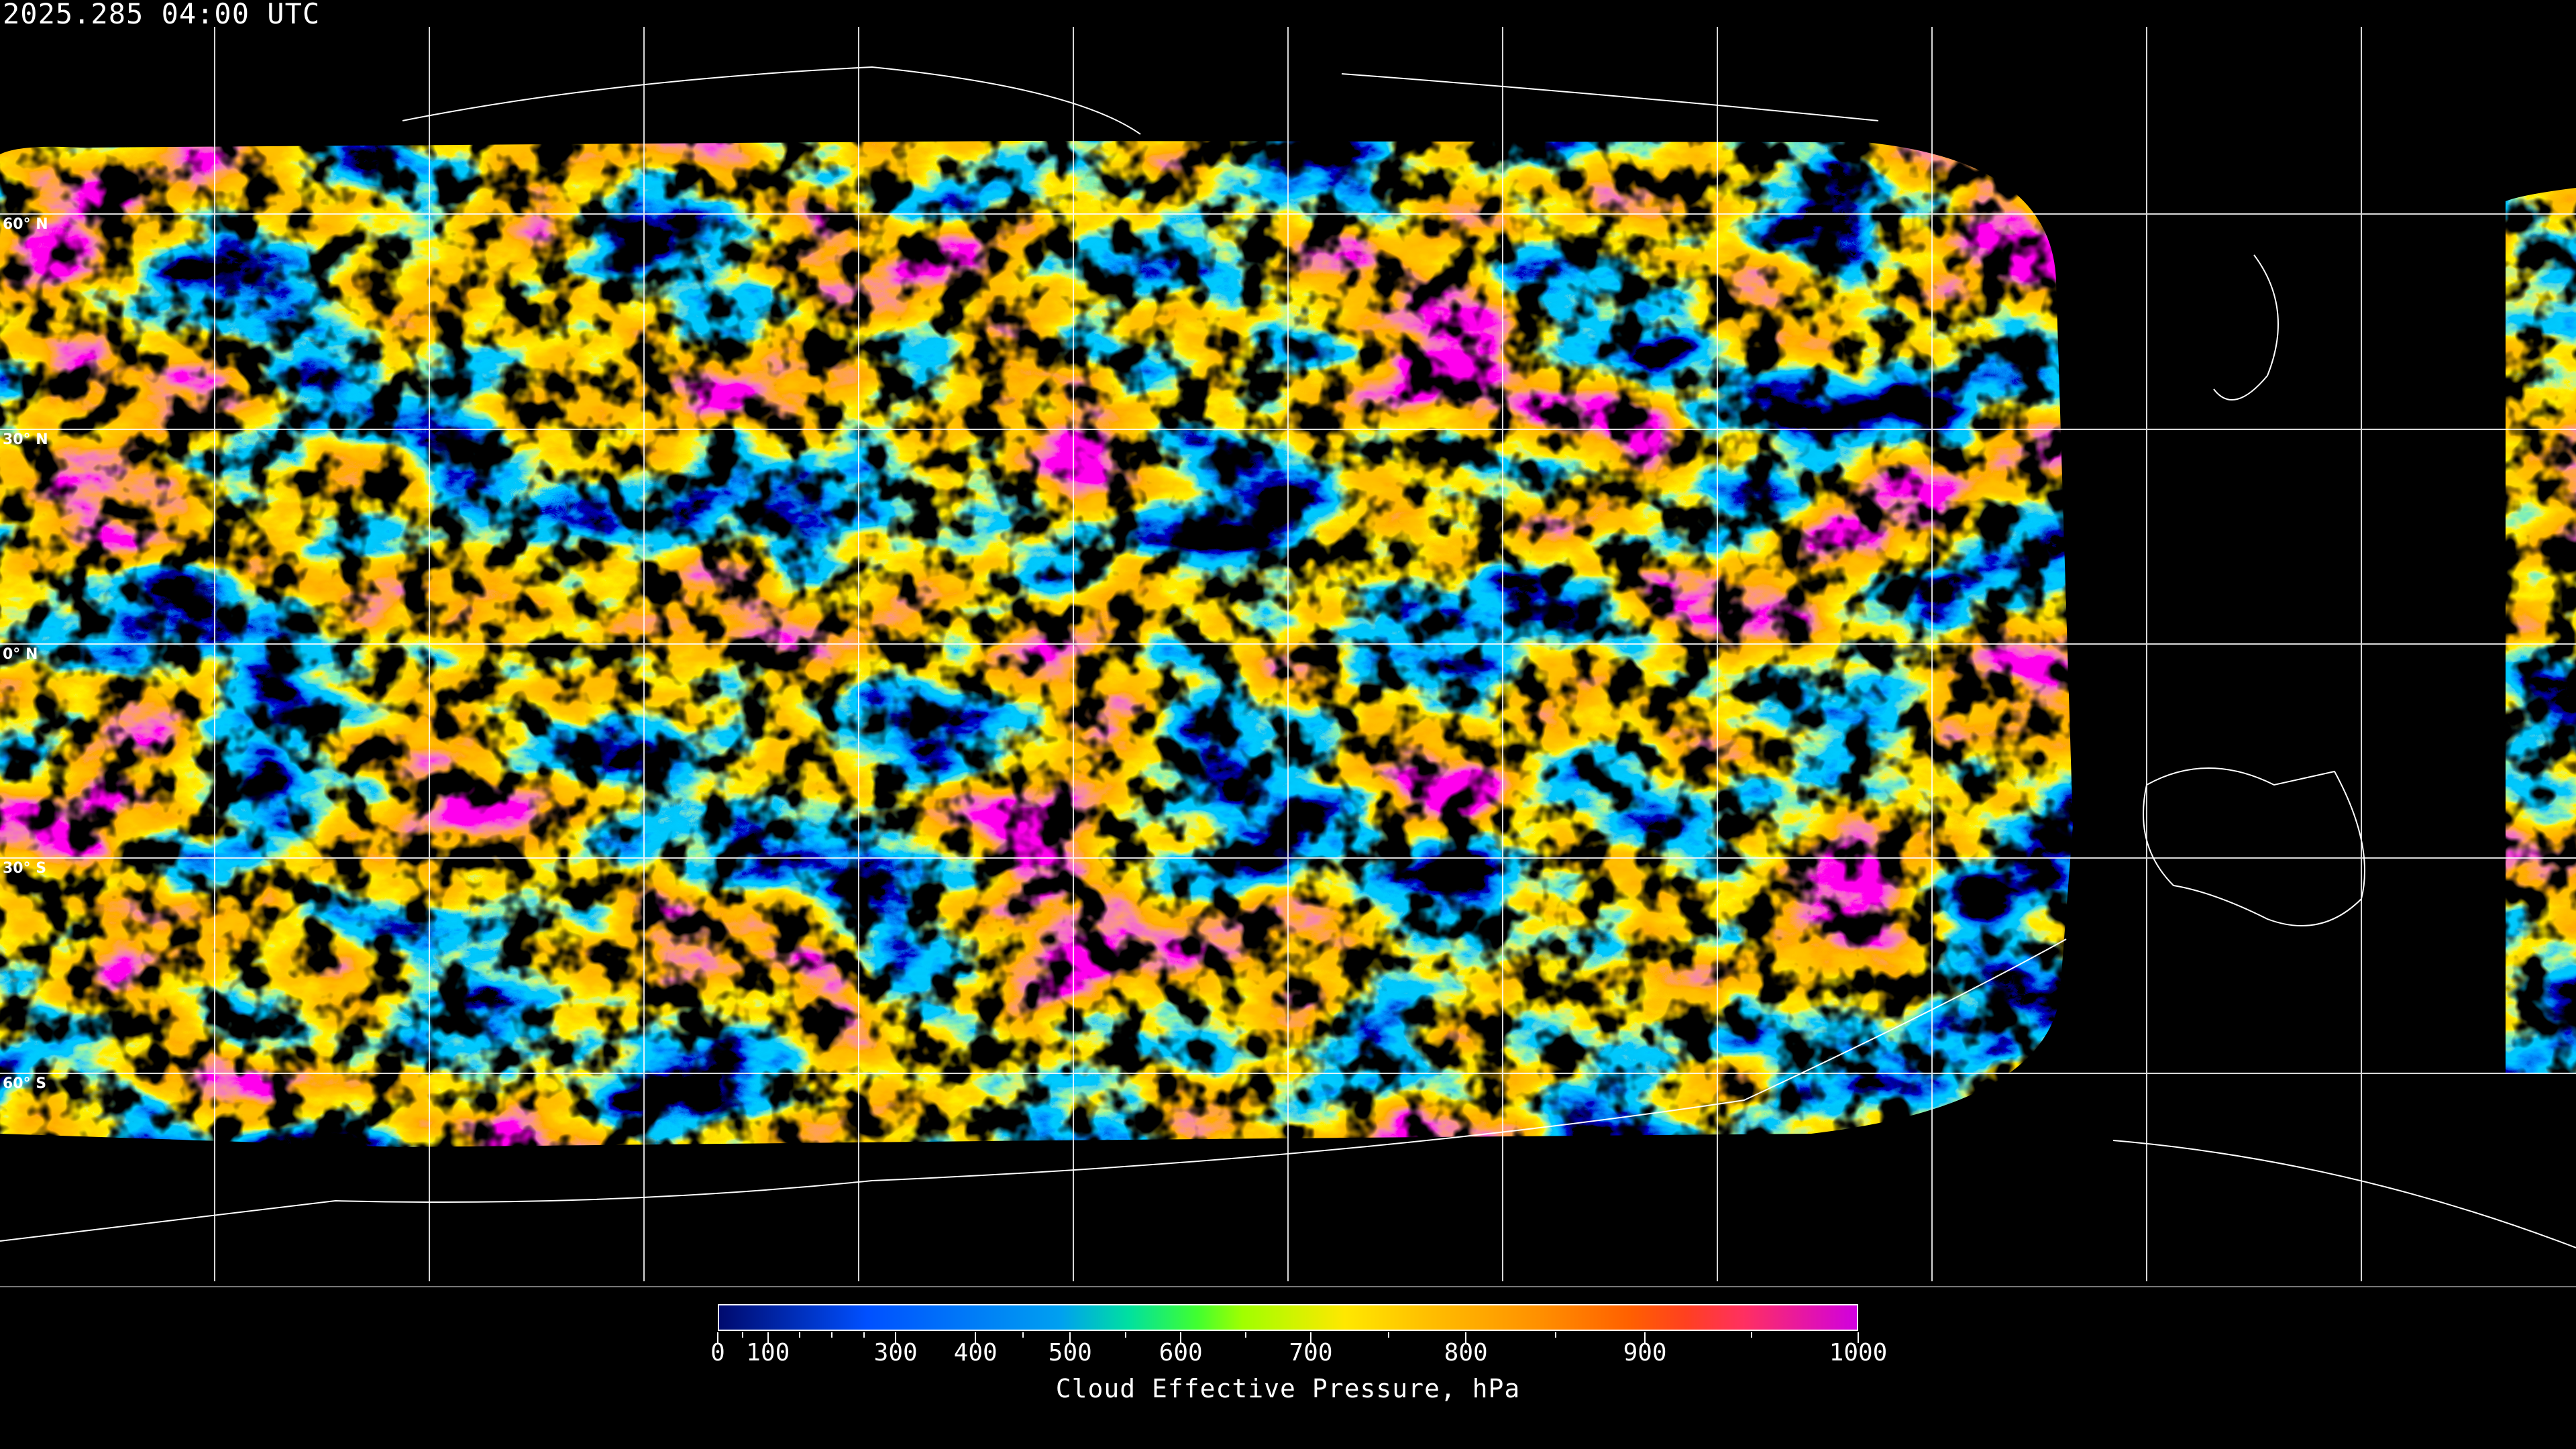 The width and height of the screenshot is (2576, 1449). Describe the element at coordinates (768, 1352) in the screenshot. I see `colorbar-tick-label: 100` at that location.